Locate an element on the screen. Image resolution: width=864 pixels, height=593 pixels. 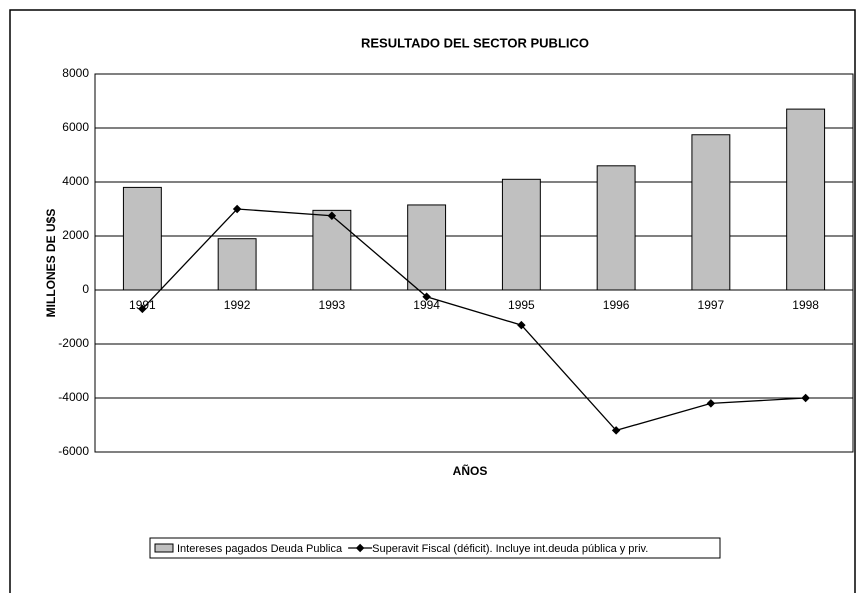
legend-box is located at coordinates (435, 548).